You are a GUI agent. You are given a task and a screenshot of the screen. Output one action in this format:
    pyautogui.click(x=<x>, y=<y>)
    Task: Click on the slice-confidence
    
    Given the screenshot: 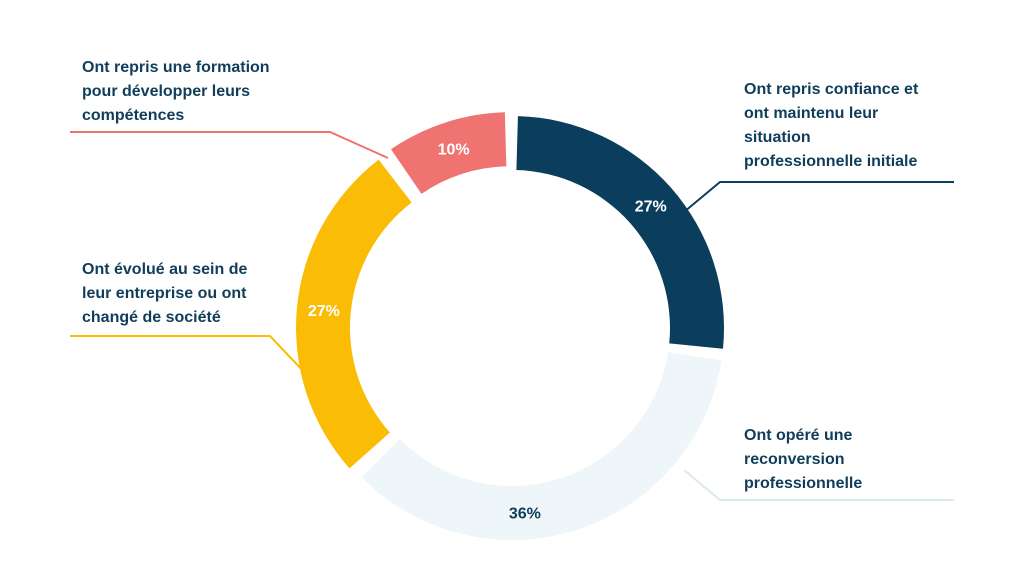 What is the action you would take?
    pyautogui.click(x=620, y=232)
    